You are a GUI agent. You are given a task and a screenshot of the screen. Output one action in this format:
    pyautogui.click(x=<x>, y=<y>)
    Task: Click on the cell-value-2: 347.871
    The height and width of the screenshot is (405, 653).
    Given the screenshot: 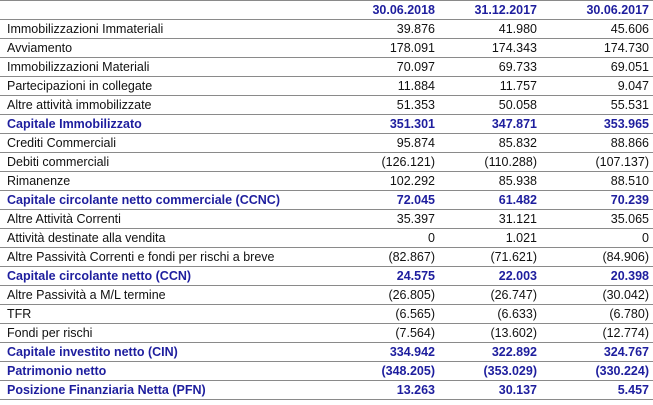 What is the action you would take?
    pyautogui.click(x=514, y=124)
    